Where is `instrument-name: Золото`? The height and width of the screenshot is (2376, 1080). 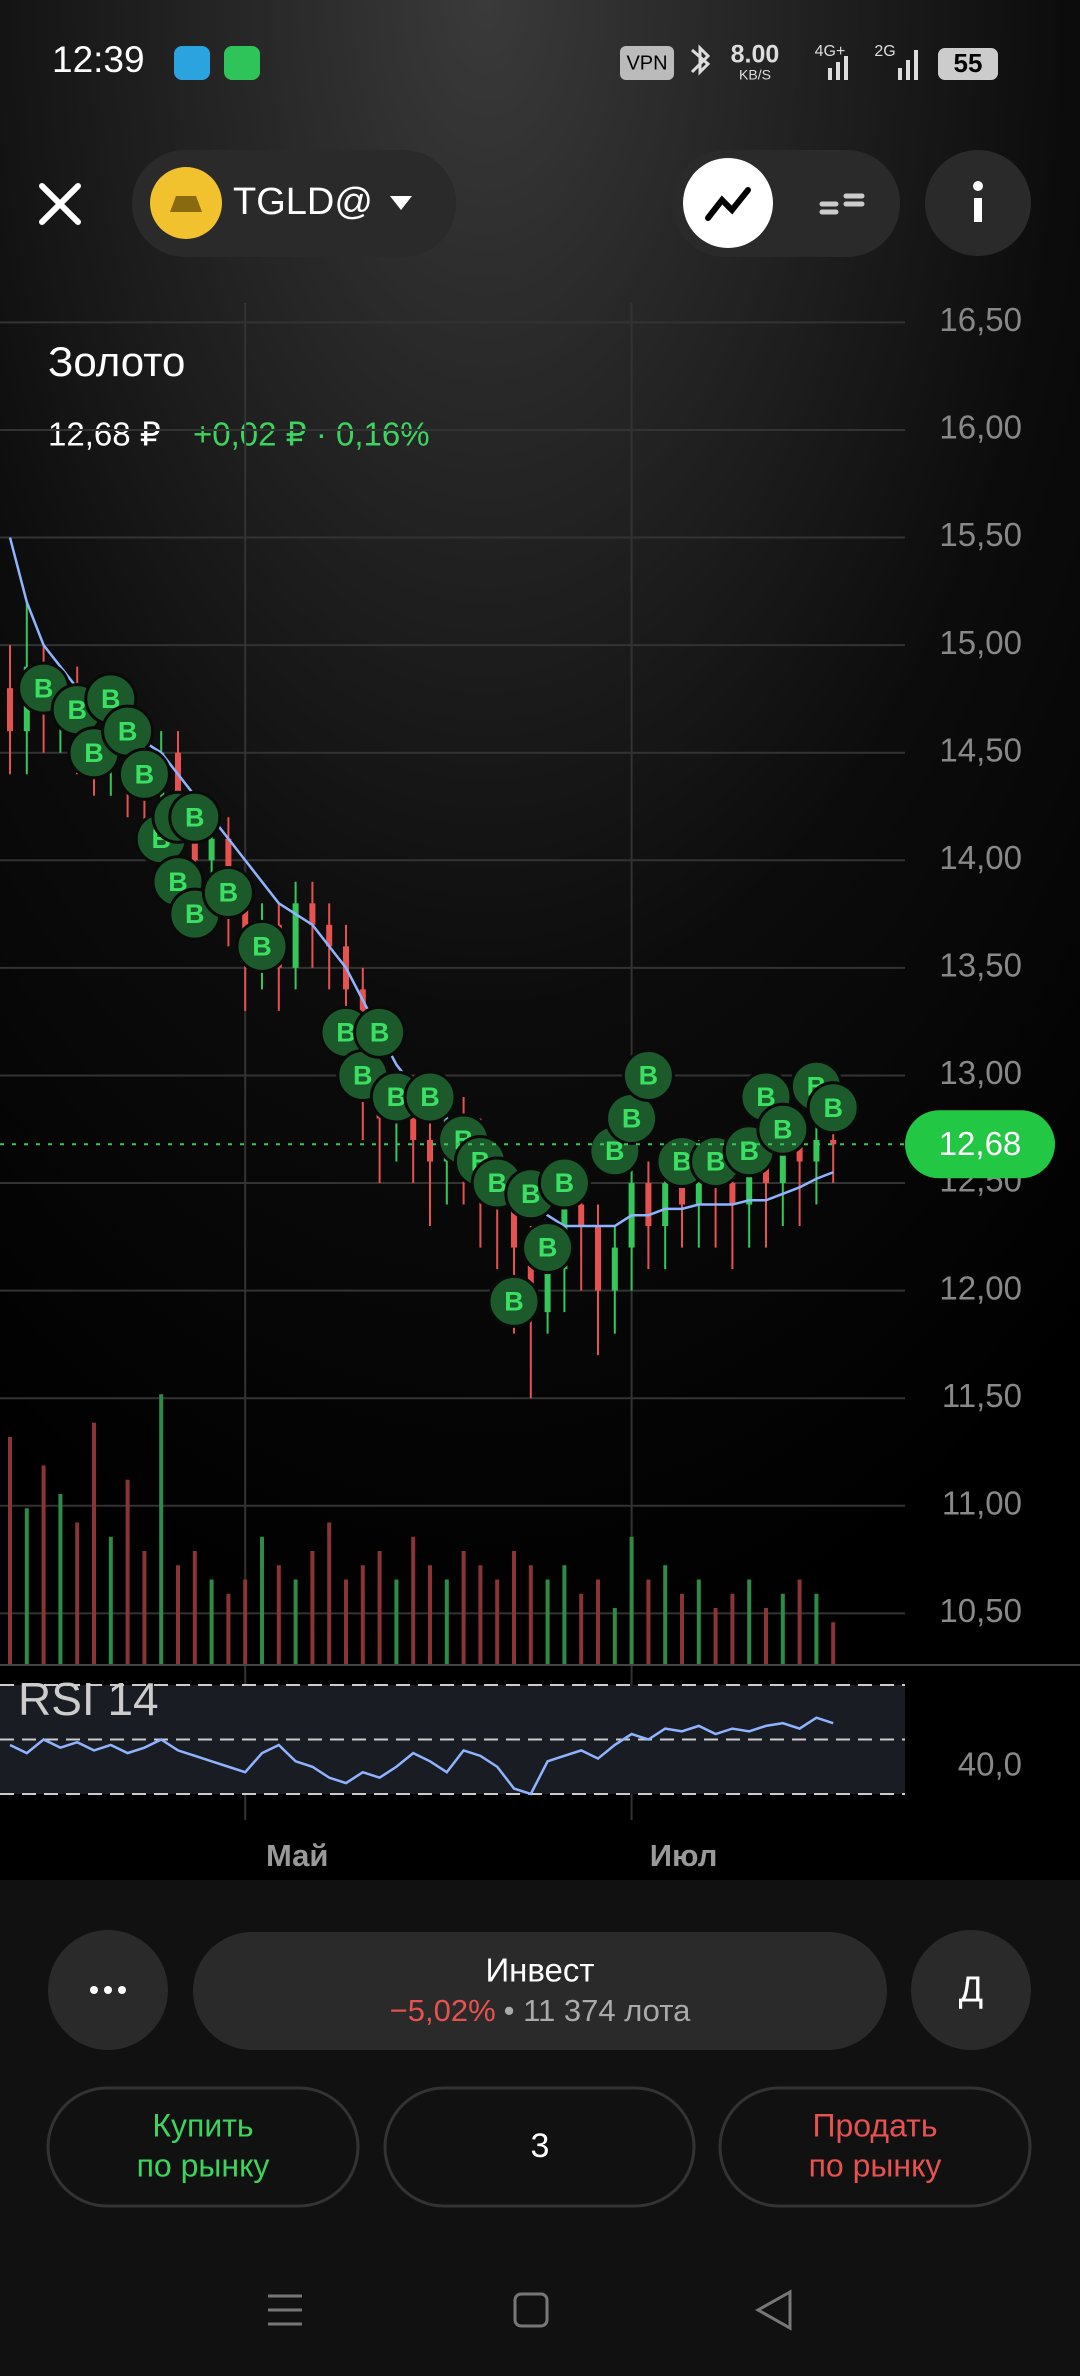 instrument-name: Золото is located at coordinates (116, 361).